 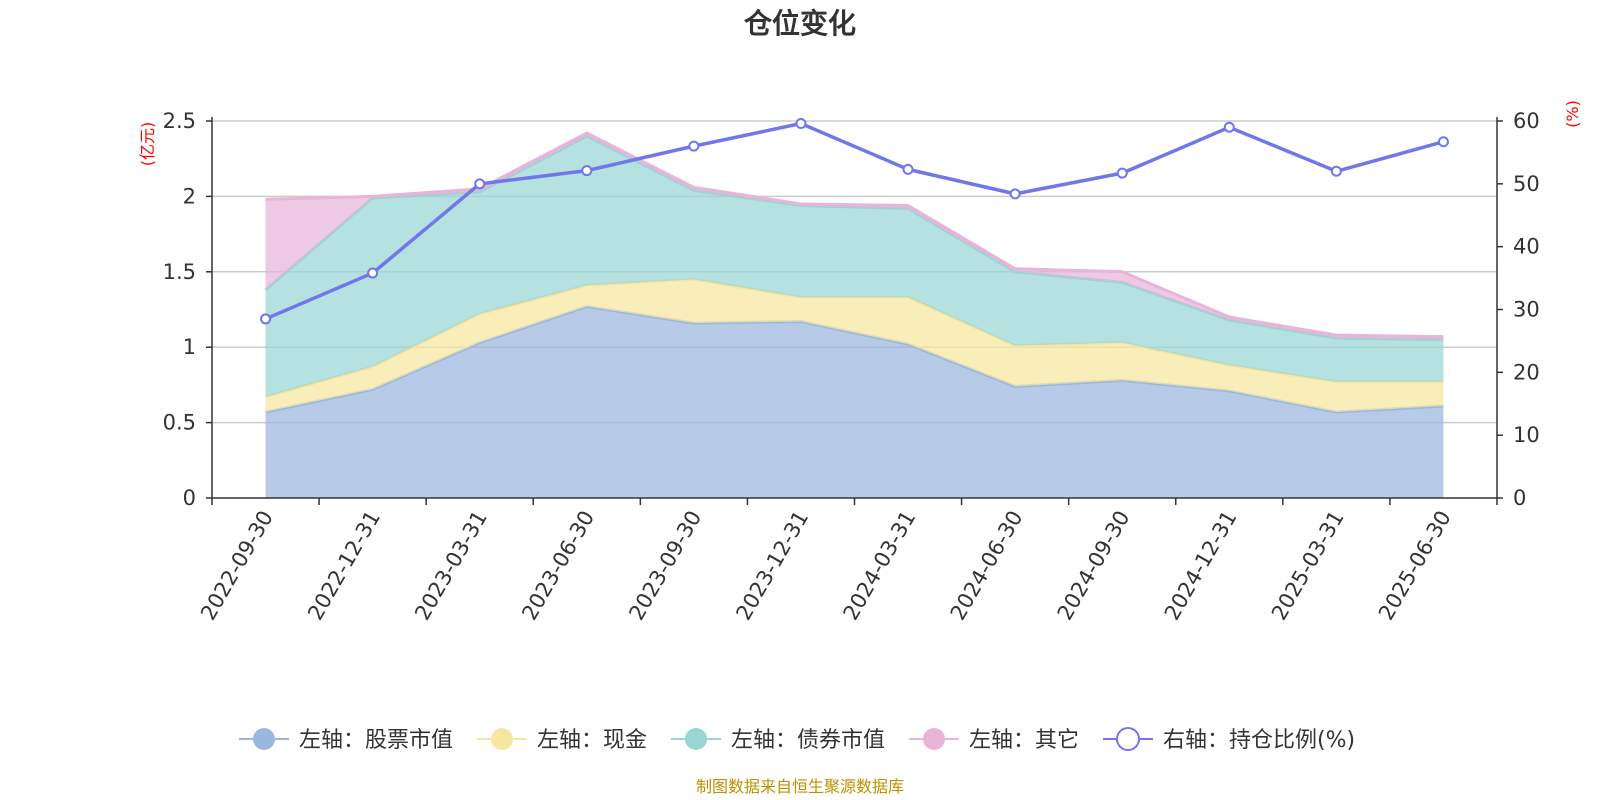 What do you see at coordinates (189, 347) in the screenshot?
I see `left-axis-tick-label: 1` at bounding box center [189, 347].